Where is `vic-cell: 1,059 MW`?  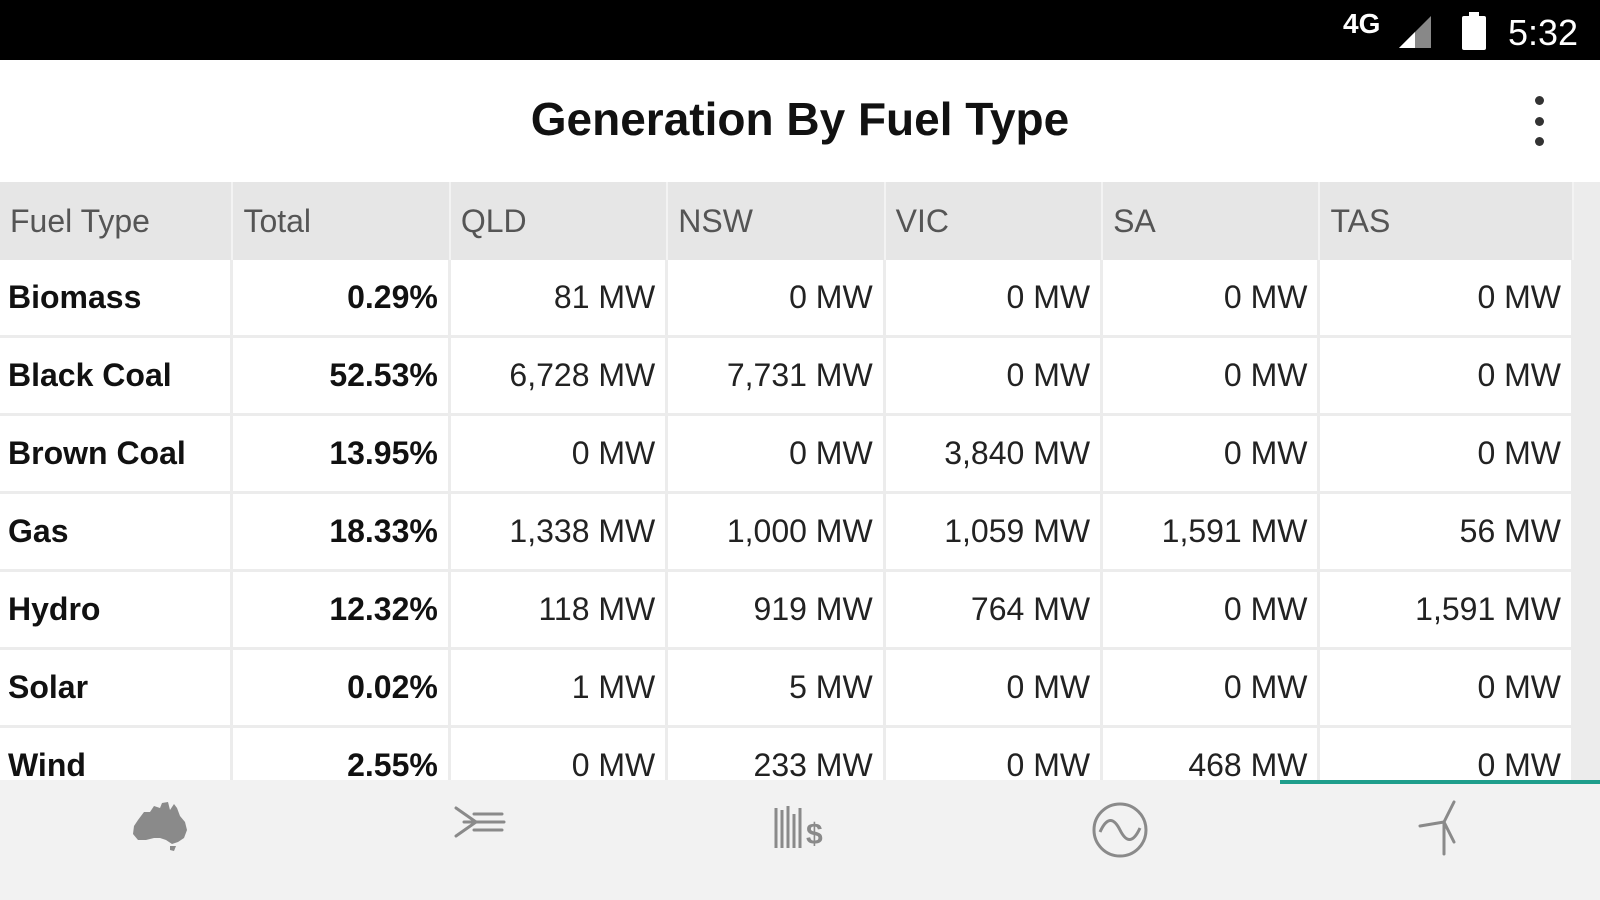
vic-cell: 1,059 MW is located at coordinates (994, 533).